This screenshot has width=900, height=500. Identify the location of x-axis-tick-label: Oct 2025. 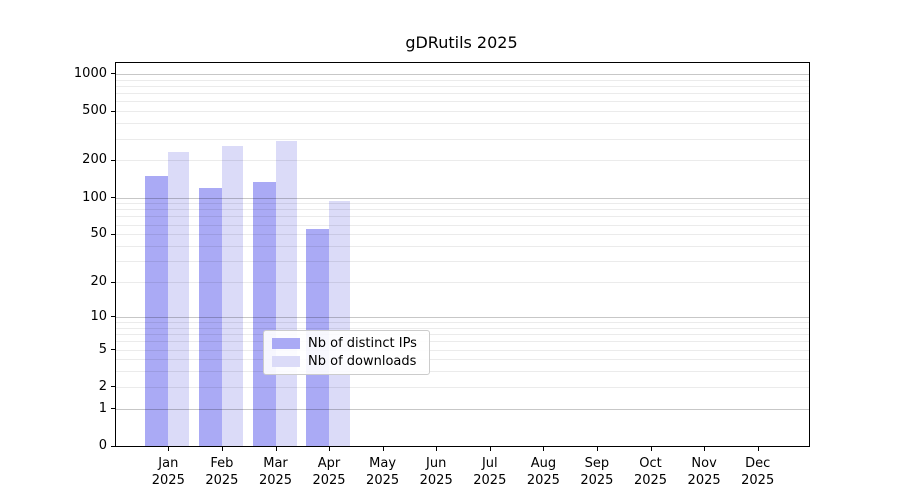
(650, 472).